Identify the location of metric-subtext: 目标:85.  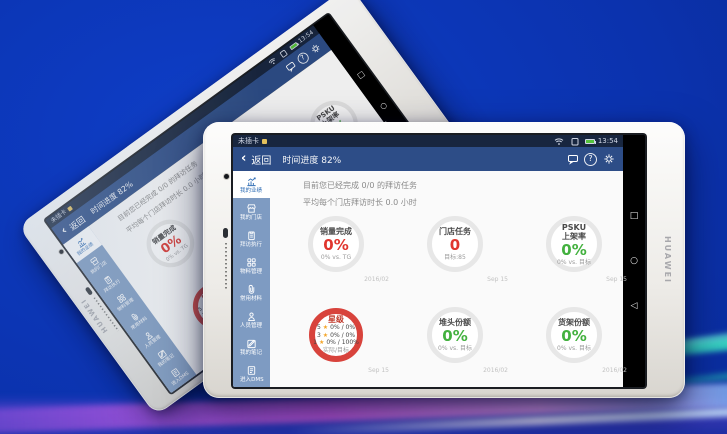
(455, 257).